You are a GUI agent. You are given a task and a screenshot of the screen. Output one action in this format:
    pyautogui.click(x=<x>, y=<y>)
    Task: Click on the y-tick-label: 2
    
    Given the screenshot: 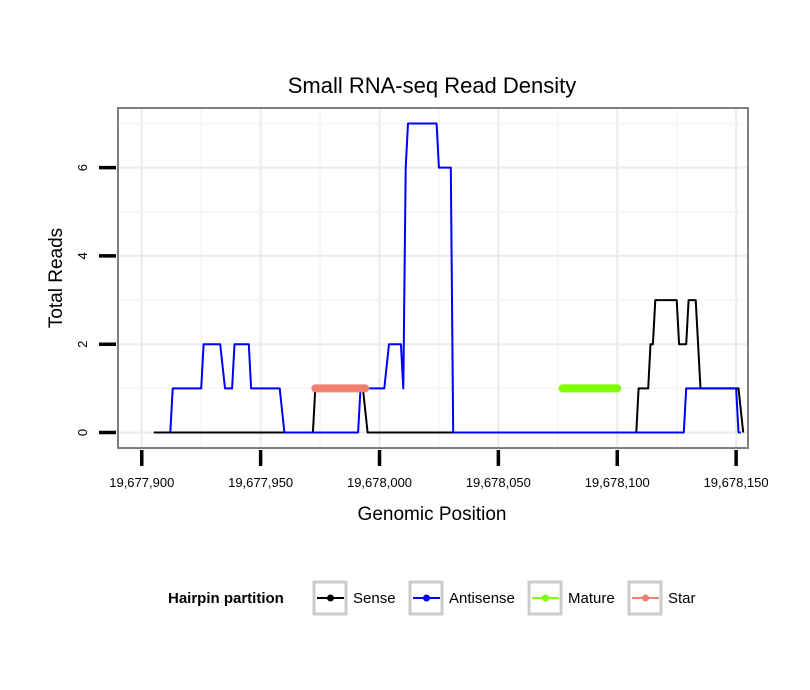 What is the action you would take?
    pyautogui.click(x=82, y=344)
    